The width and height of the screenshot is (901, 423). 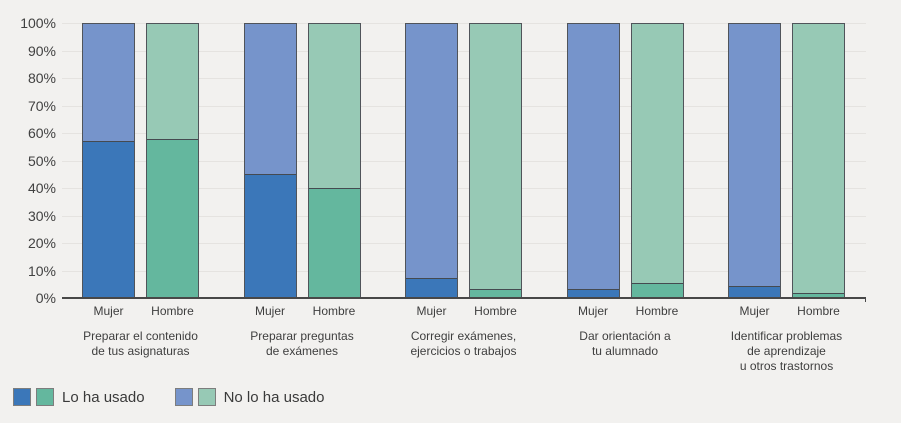 I want to click on category-label-line: Identificar problemas, so click(x=786, y=336).